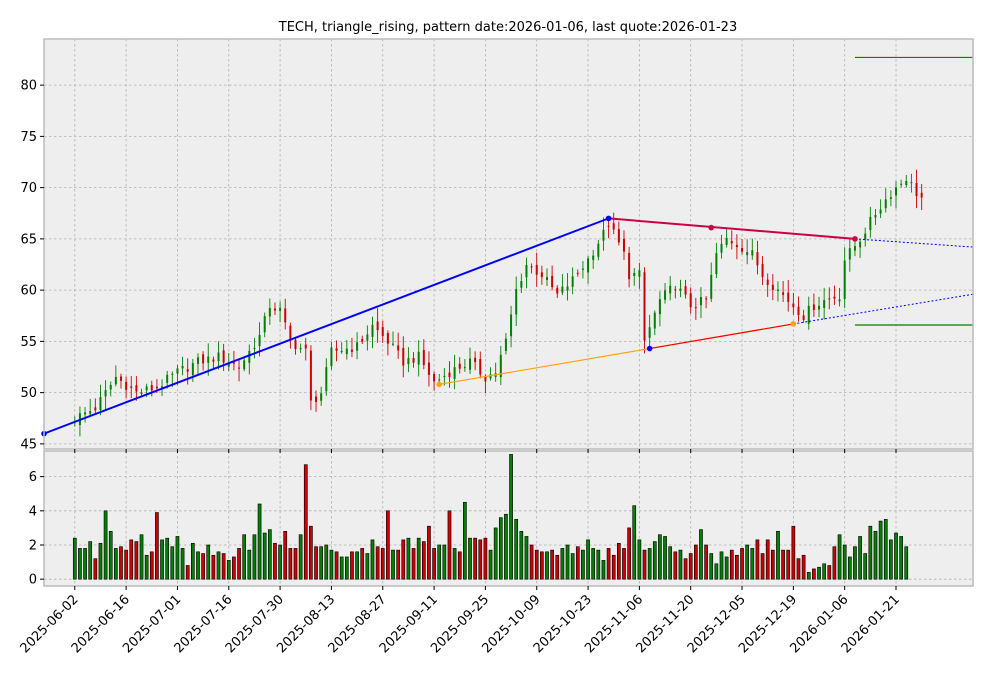  What do you see at coordinates (439, 384) in the screenshot?
I see `pattern-marker` at bounding box center [439, 384].